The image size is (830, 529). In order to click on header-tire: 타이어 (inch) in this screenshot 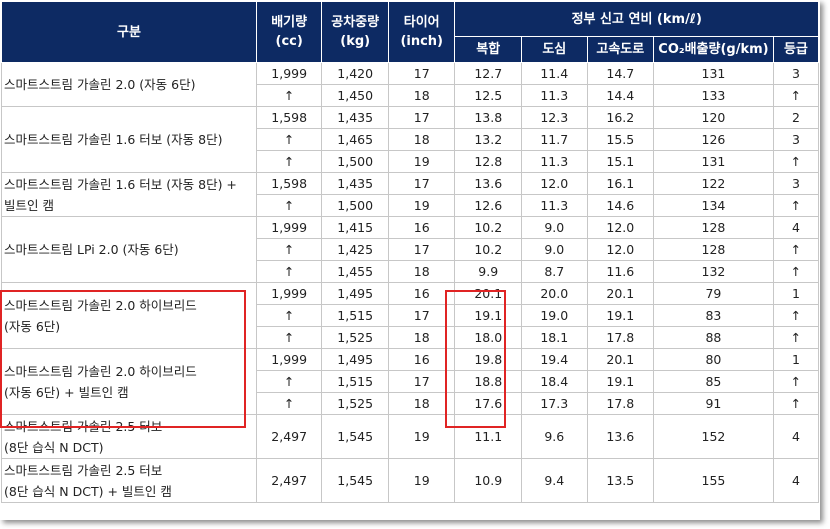, I will do `click(421, 32)`.